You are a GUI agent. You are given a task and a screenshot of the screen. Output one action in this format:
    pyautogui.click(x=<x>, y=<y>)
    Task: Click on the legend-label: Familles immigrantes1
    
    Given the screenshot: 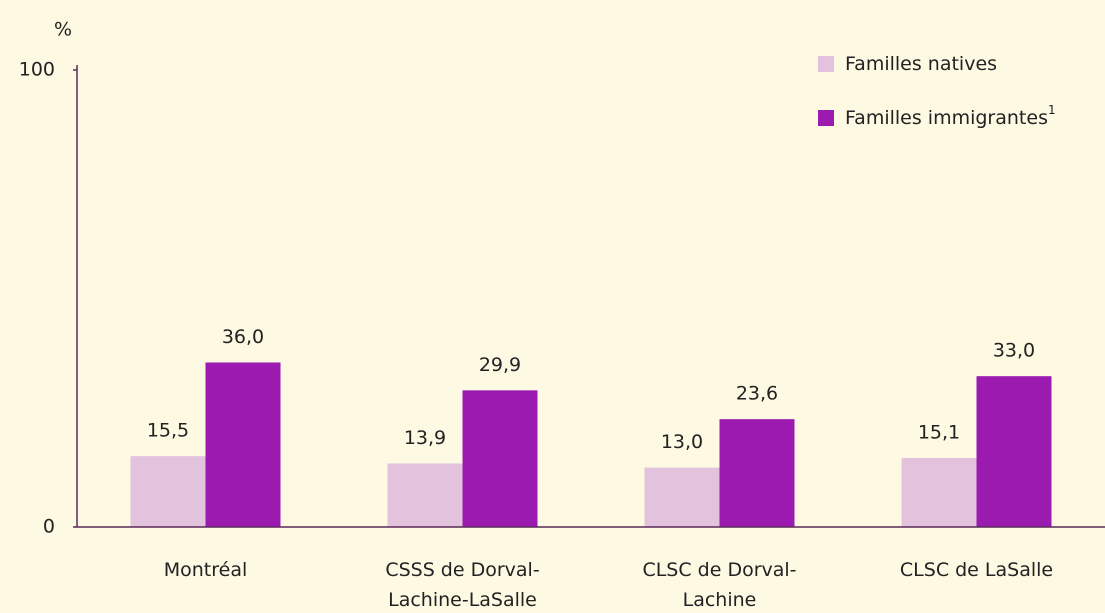 What is the action you would take?
    pyautogui.click(x=950, y=116)
    